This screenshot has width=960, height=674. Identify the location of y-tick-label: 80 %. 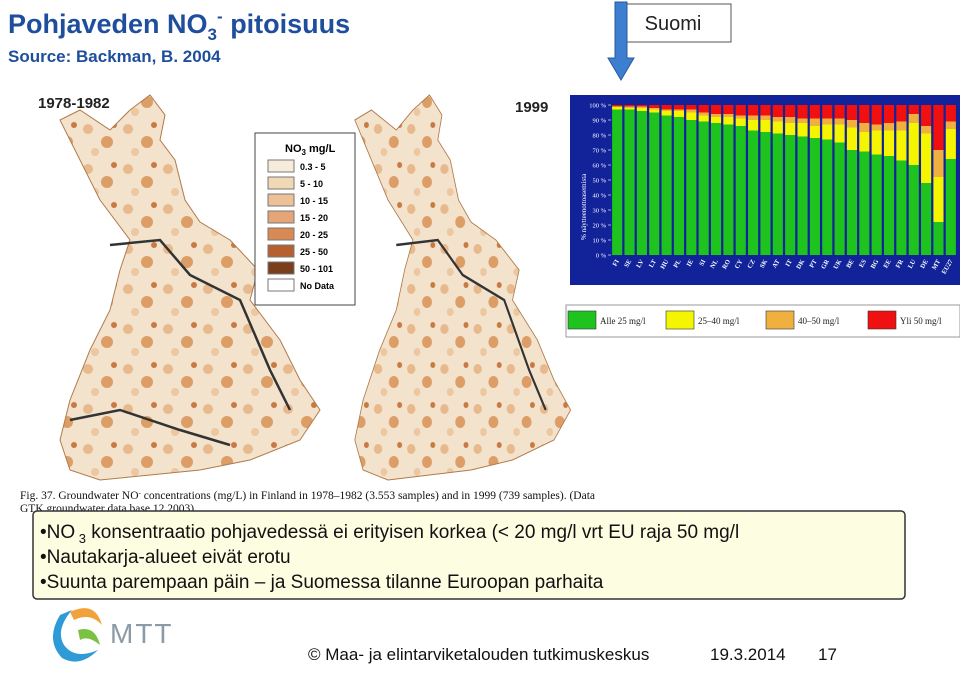
(599, 136).